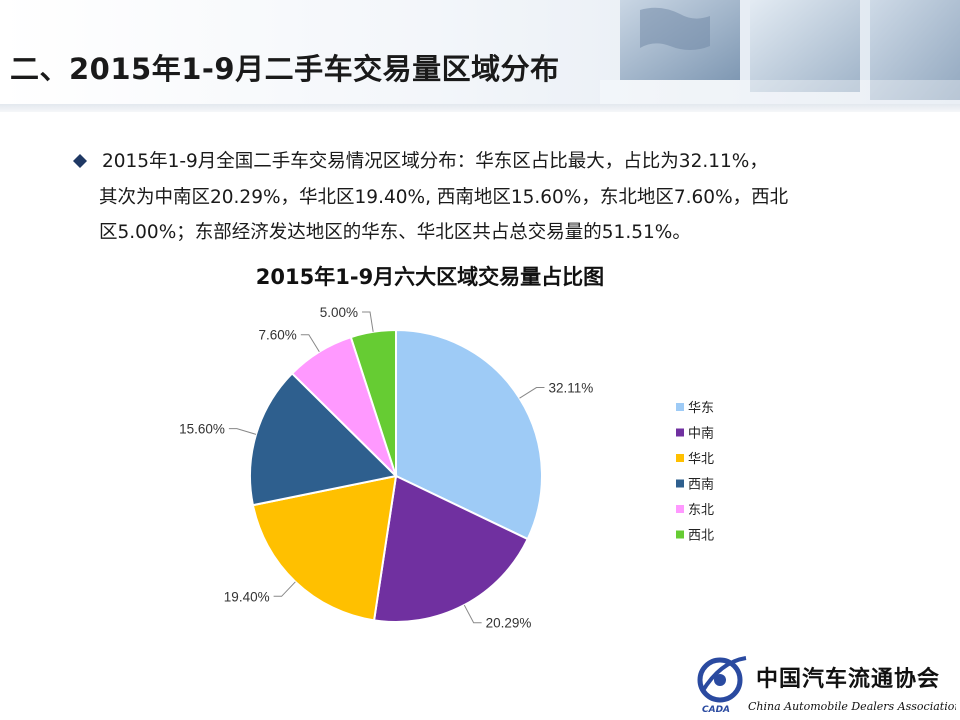 This screenshot has height=720, width=960. I want to click on svg-text: 中国汽车流通协会, so click(848, 679).